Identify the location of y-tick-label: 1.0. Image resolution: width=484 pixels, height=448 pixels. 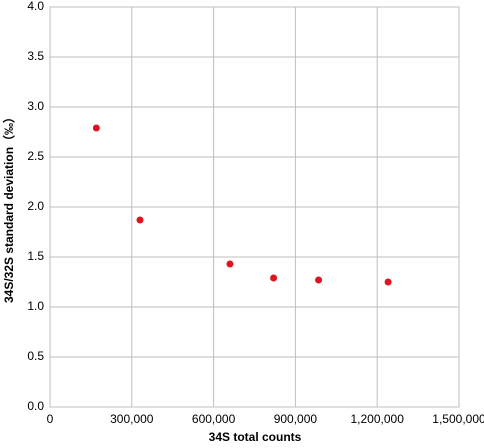
(35, 306).